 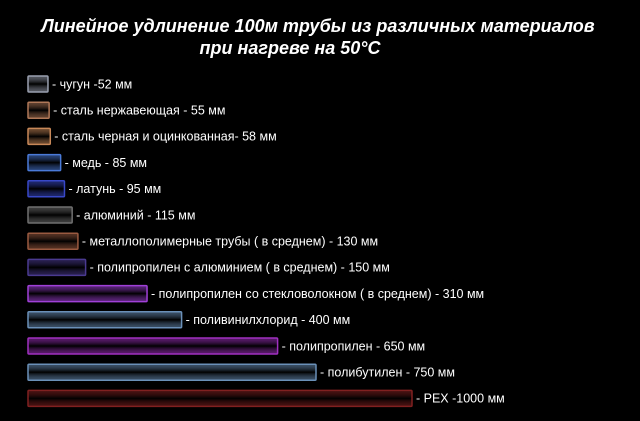 I want to click on bar-label: - полибутилен - 750 мм, so click(x=387, y=372).